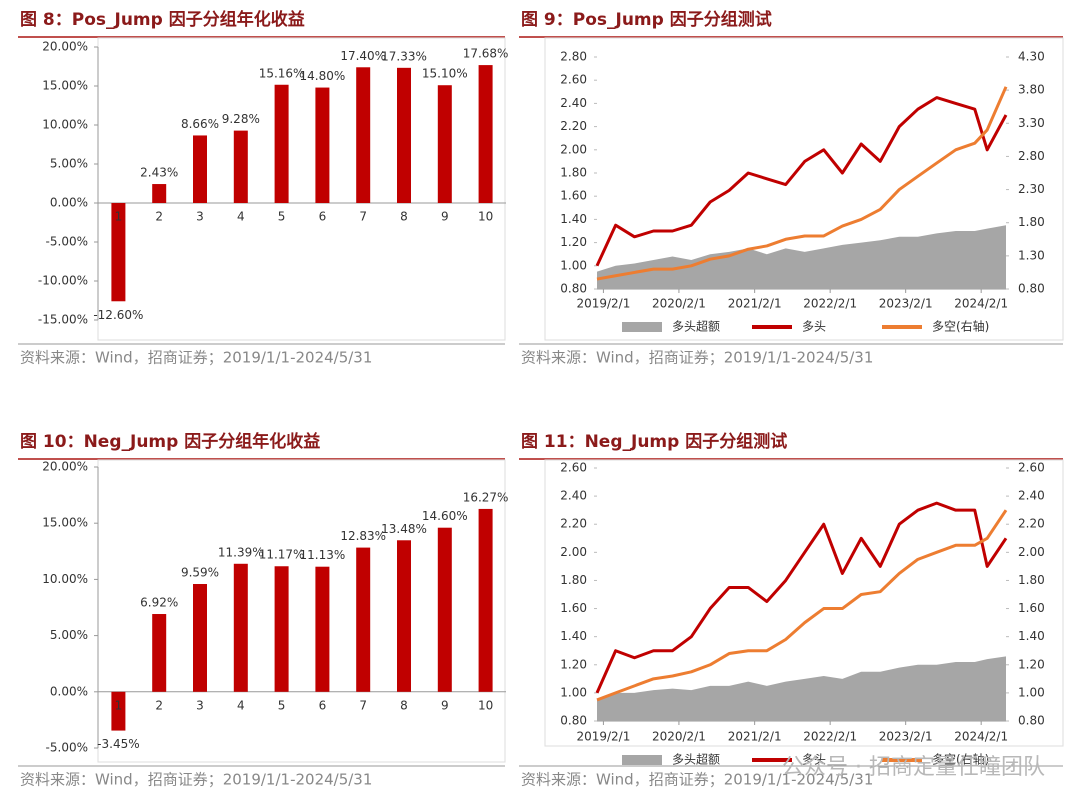 The width and height of the screenshot is (1080, 811). What do you see at coordinates (241, 552) in the screenshot?
I see `value-label: 11.39%` at bounding box center [241, 552].